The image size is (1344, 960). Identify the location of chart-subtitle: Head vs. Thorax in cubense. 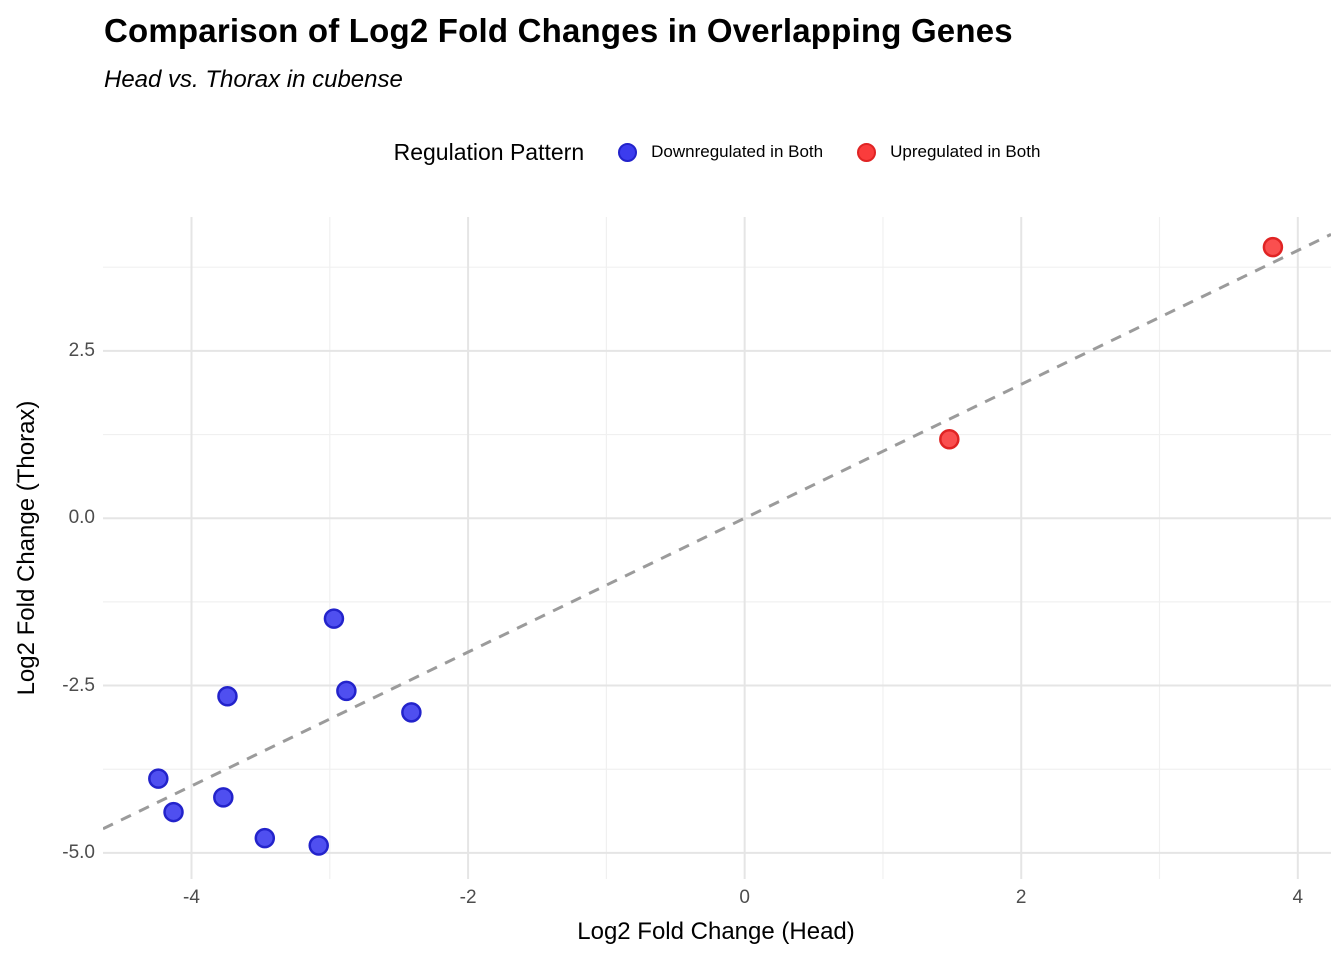
(253, 79).